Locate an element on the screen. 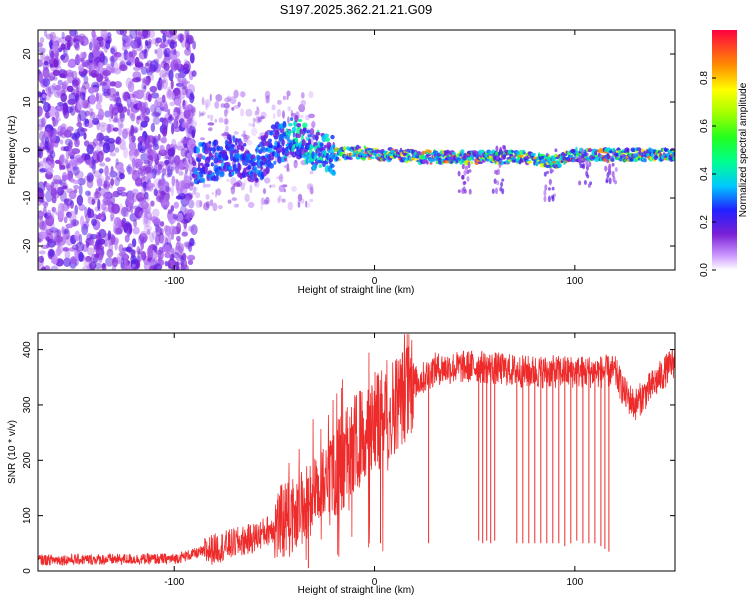  y-tick-label: 10 is located at coordinates (27, 102).